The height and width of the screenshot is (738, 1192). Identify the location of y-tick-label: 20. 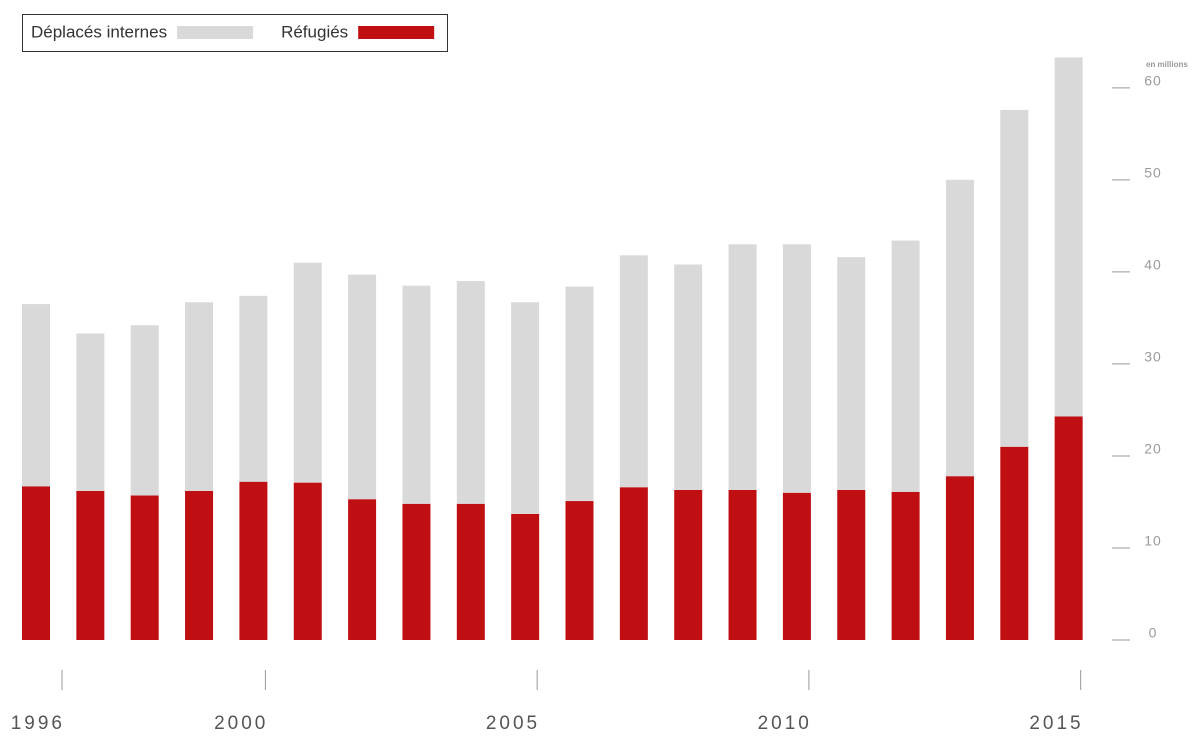
(1153, 449).